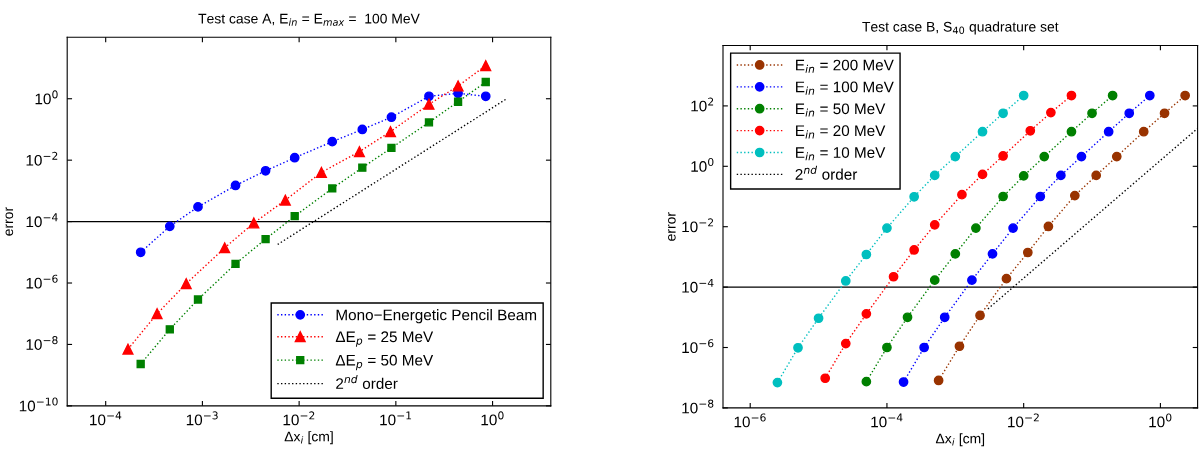 This screenshot has height=455, width=1200. What do you see at coordinates (841, 132) in the screenshot?
I see `legend-label: E$_{in}$ = 20 MeV` at bounding box center [841, 132].